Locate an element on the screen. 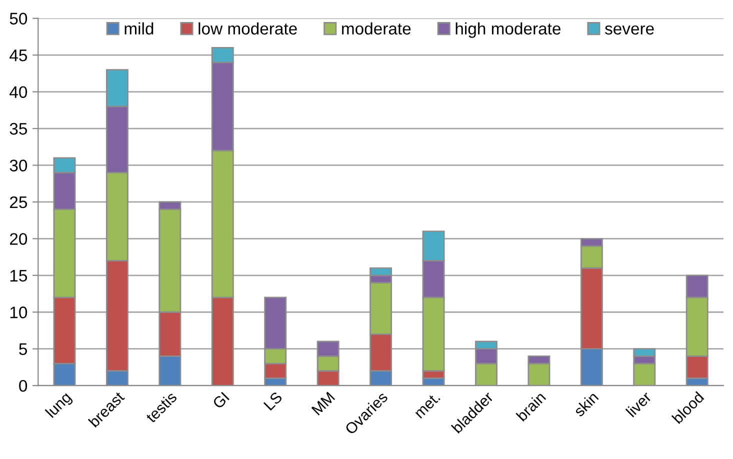  x-tick-label: met. is located at coordinates (427, 405).